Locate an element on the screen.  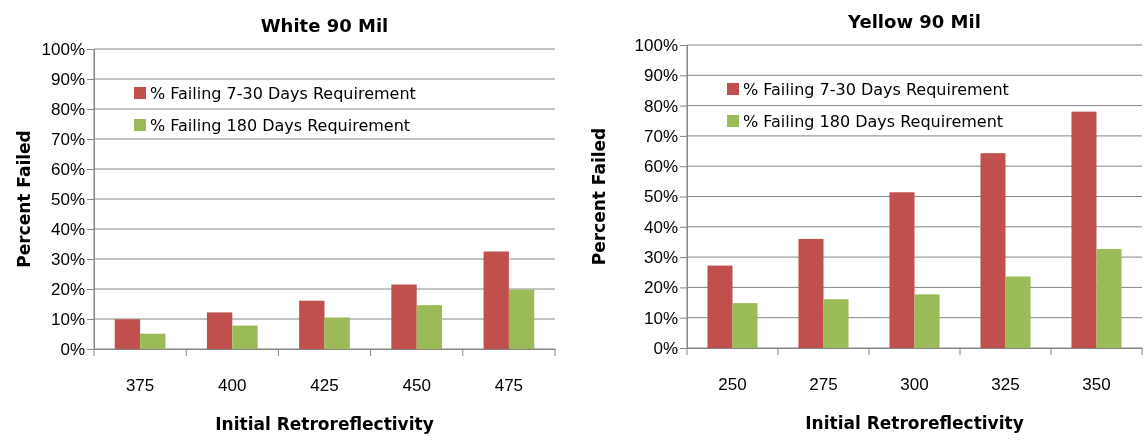
x-tick-label: 475 is located at coordinates (509, 386).